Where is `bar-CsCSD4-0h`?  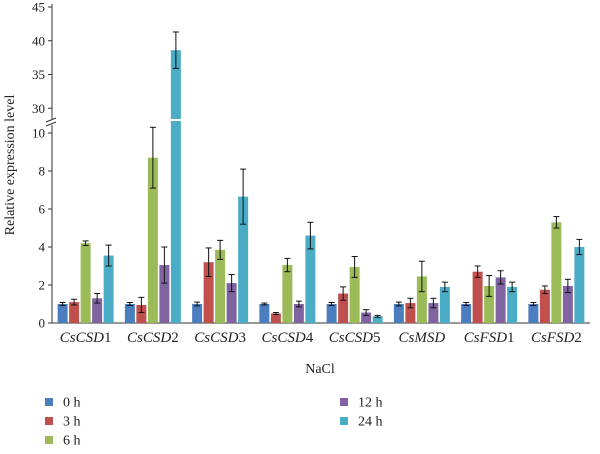 bar-CsCSD4-0h is located at coordinates (264, 313).